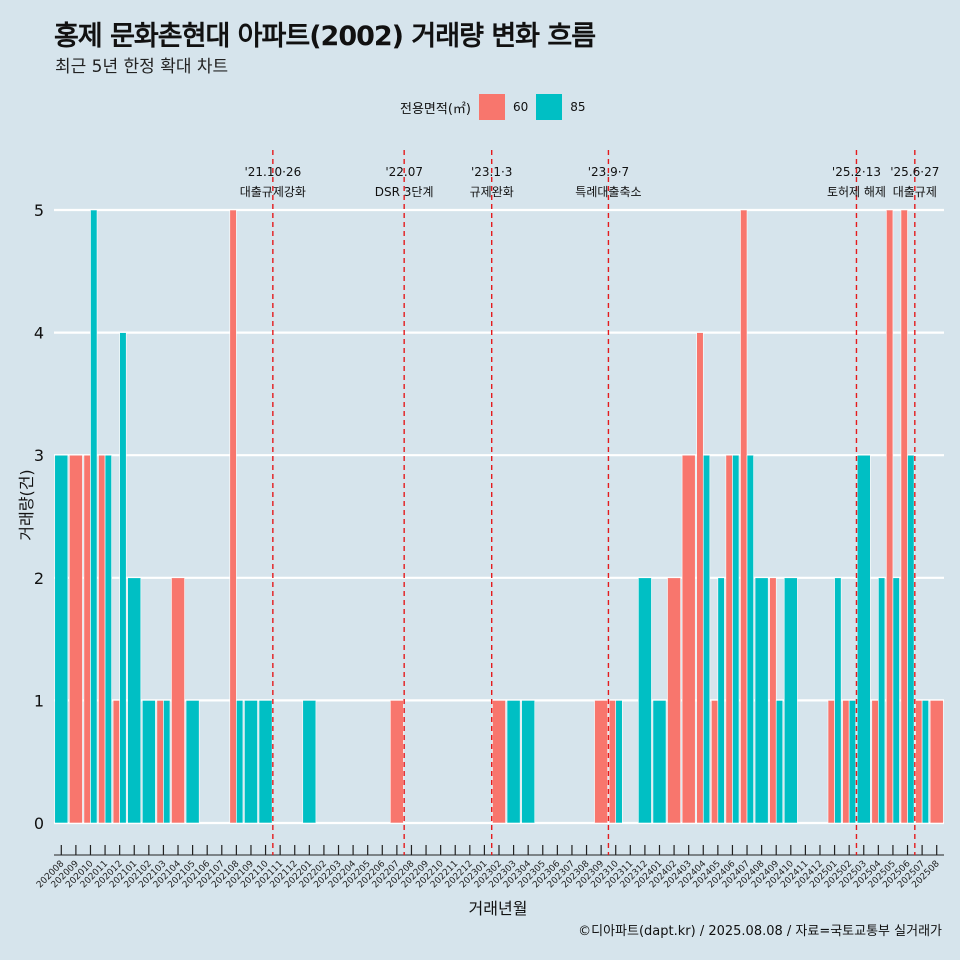  Describe the element at coordinates (39, 578) in the screenshot. I see `y-tick-label: 2` at that location.